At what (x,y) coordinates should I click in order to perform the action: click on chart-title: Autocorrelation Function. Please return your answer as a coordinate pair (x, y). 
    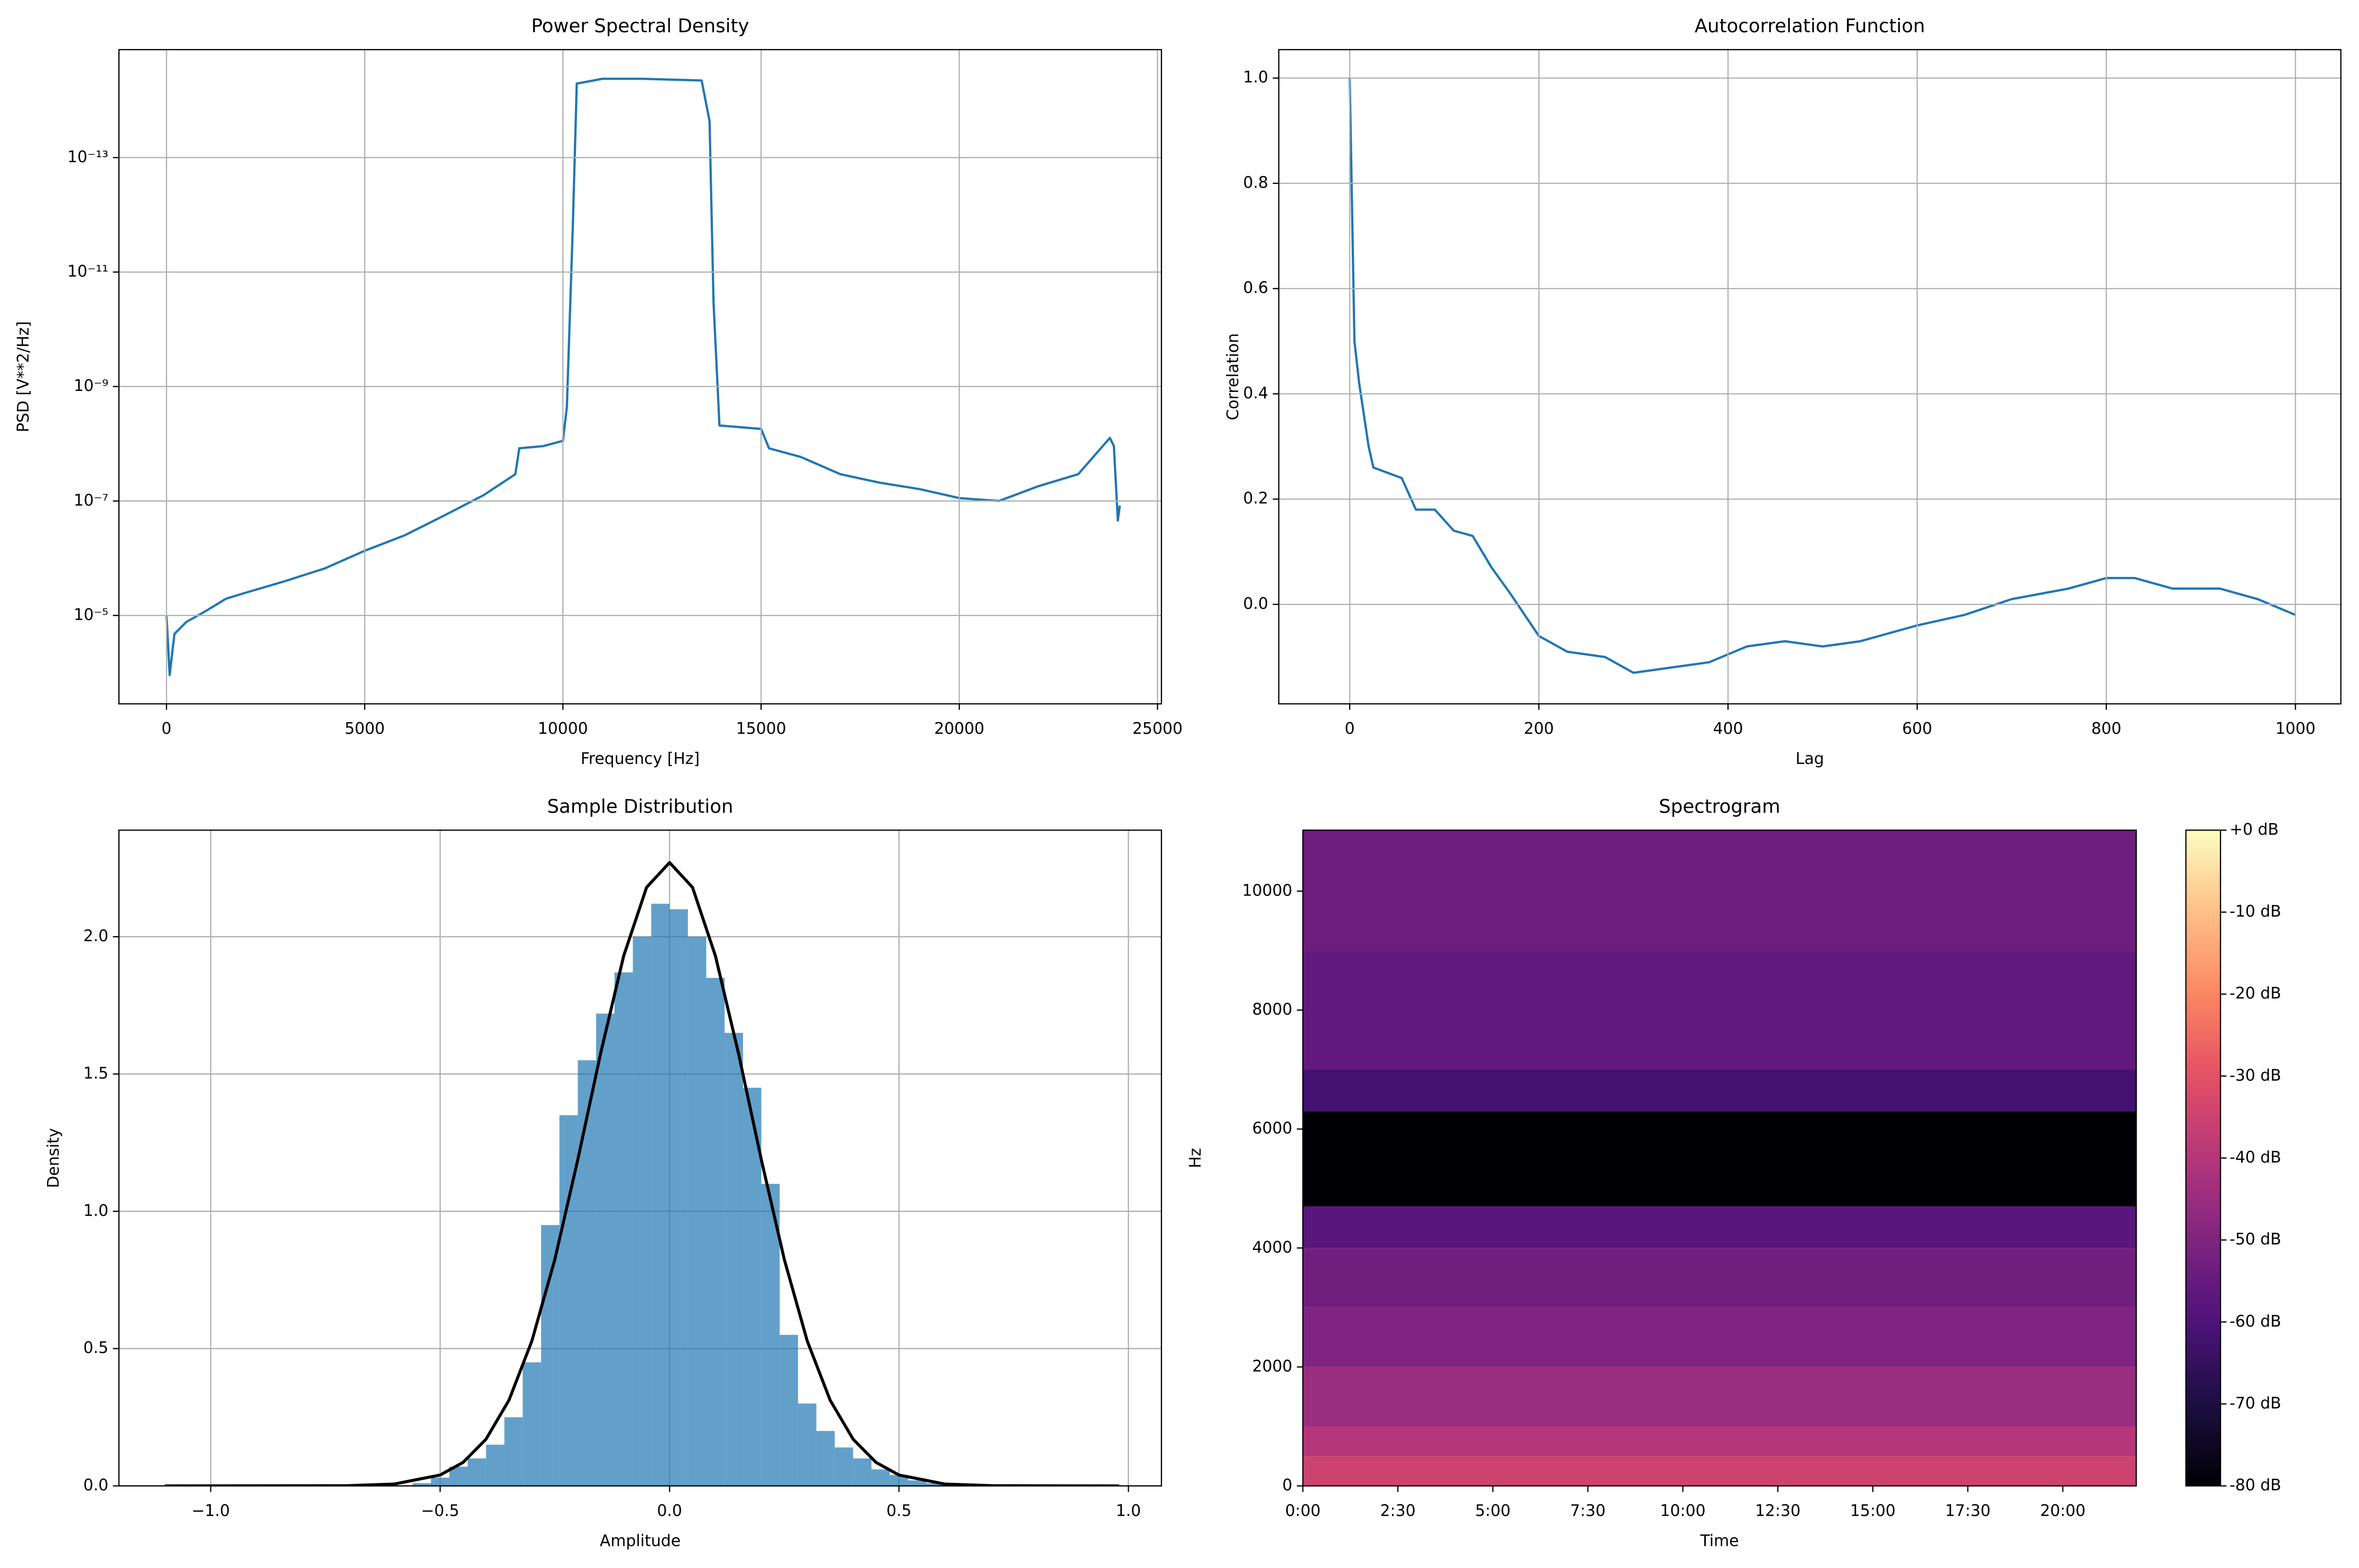
    Looking at the image, I should click on (1810, 26).